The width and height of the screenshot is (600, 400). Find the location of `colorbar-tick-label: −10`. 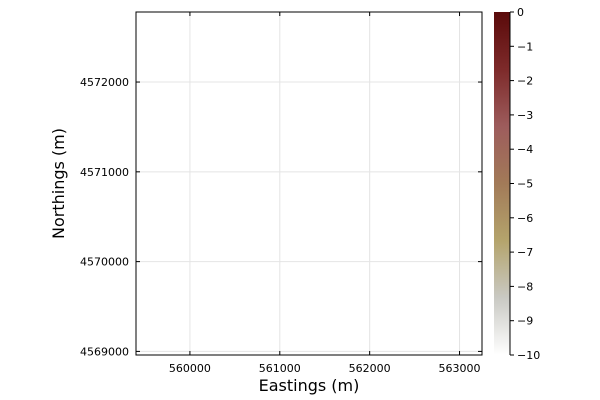

colorbar-tick-label: −10 is located at coordinates (528, 355).